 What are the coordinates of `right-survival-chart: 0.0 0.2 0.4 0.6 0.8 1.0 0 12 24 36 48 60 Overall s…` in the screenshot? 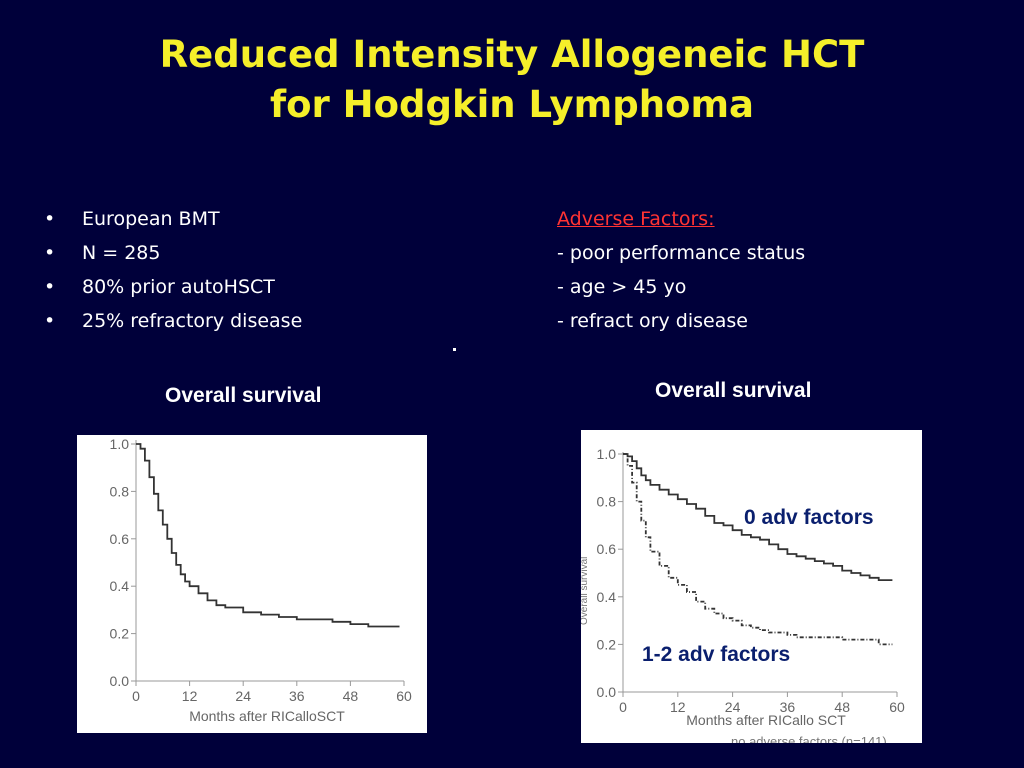 It's located at (750, 589).